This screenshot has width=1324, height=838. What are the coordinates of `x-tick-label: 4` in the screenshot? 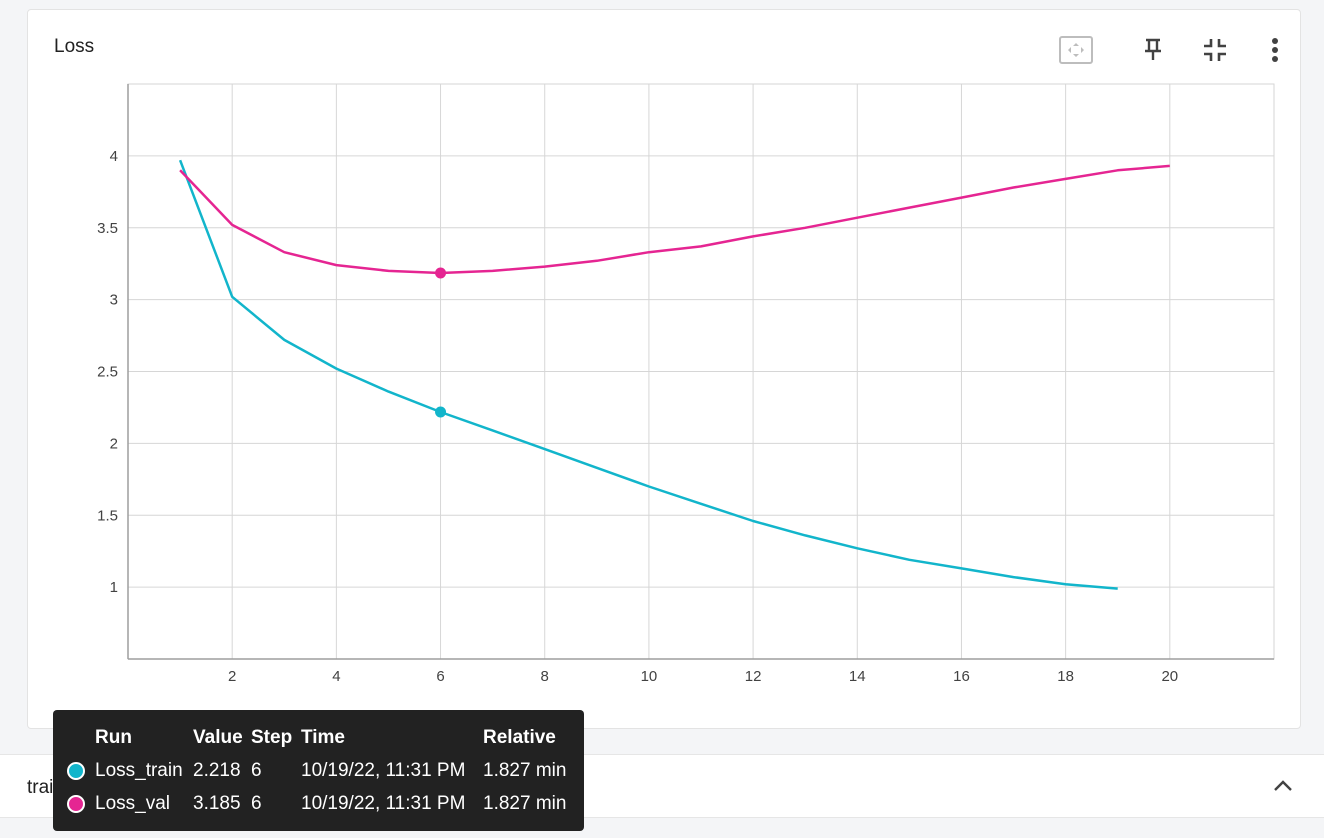 It's located at (336, 676).